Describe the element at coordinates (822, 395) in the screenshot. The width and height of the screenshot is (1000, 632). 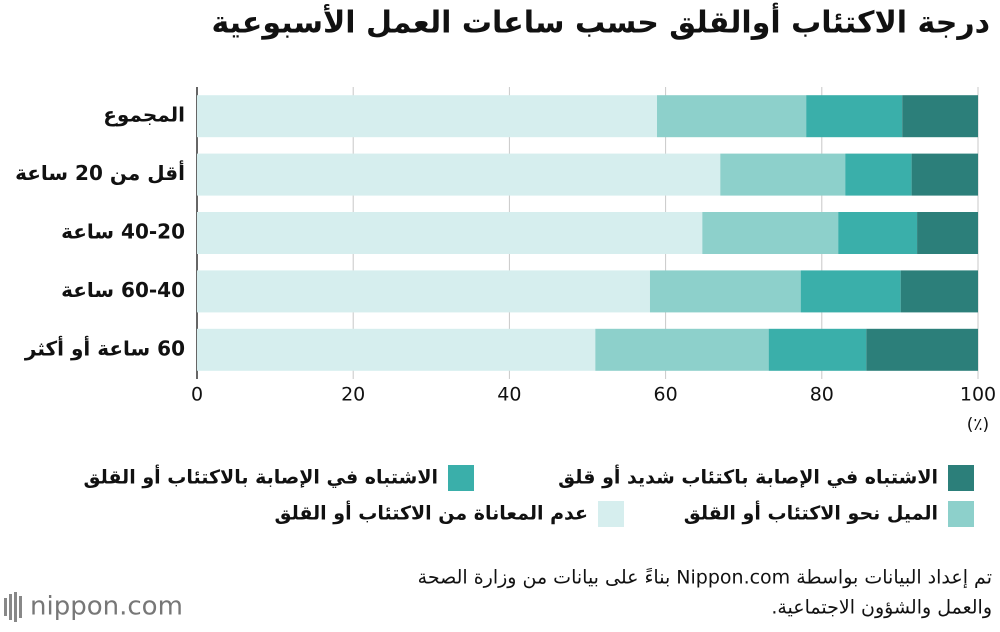
I see `x-tick-label: 80` at that location.